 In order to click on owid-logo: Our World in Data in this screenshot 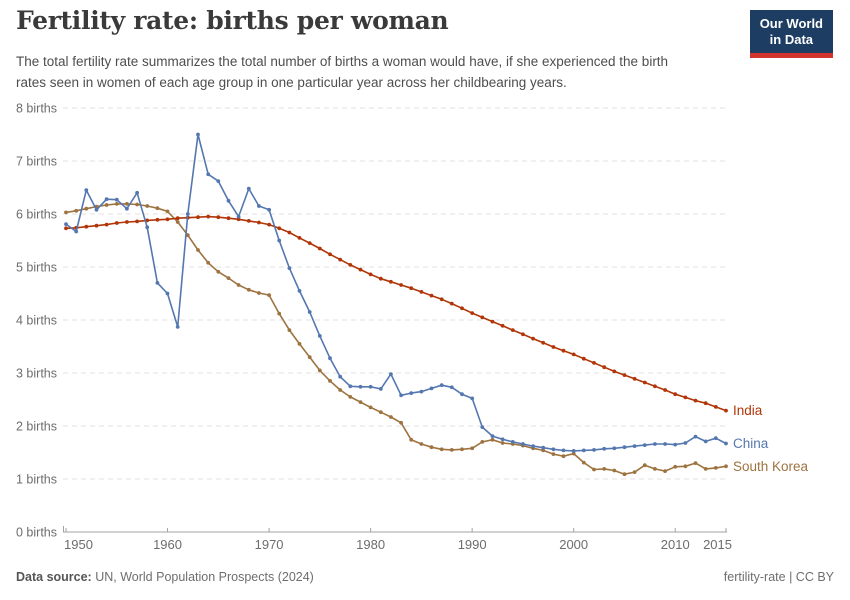, I will do `click(791, 34)`.